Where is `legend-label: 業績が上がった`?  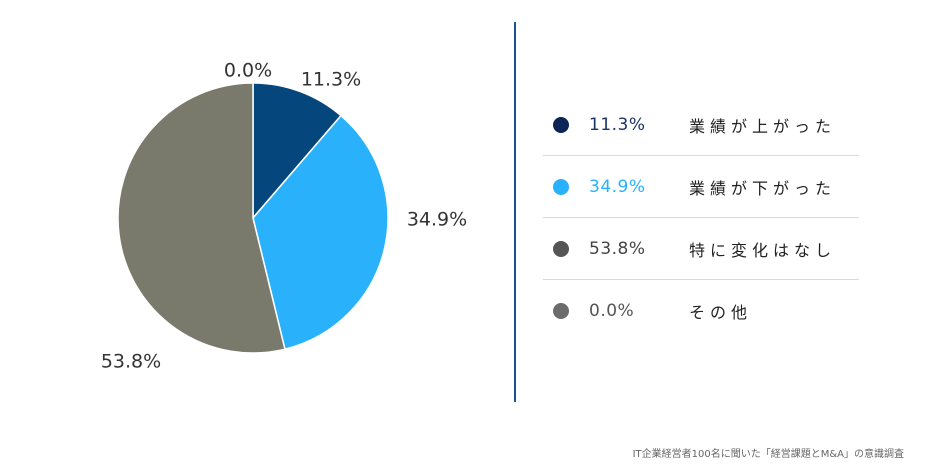
legend-label: 業績が上がった is located at coordinates (763, 126).